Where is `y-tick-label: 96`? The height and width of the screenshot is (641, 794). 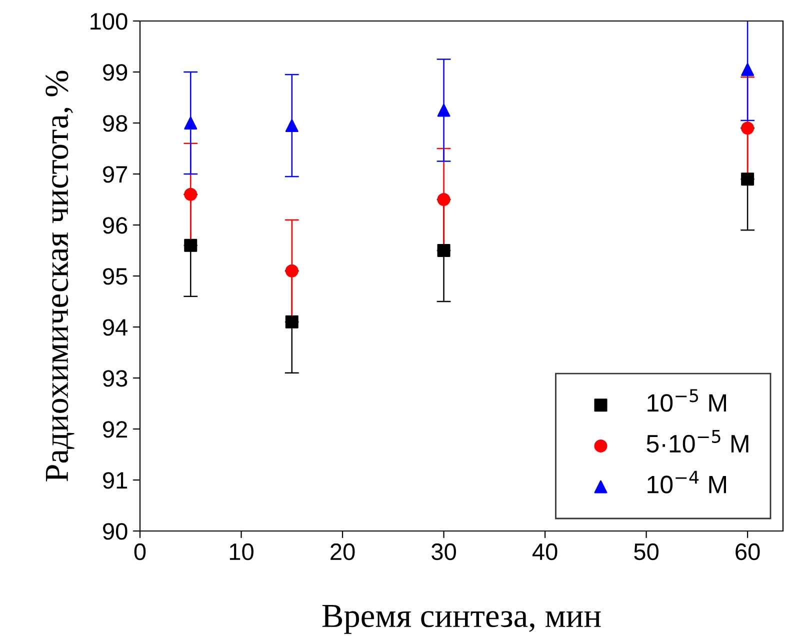 y-tick-label: 96 is located at coordinates (115, 225).